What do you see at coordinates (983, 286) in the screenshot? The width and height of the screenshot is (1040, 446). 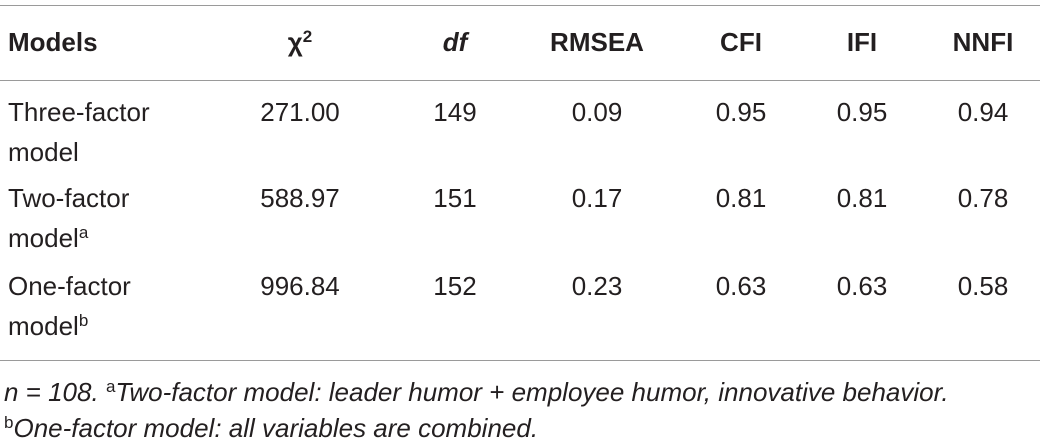 I see `value-cell: 0.58` at bounding box center [983, 286].